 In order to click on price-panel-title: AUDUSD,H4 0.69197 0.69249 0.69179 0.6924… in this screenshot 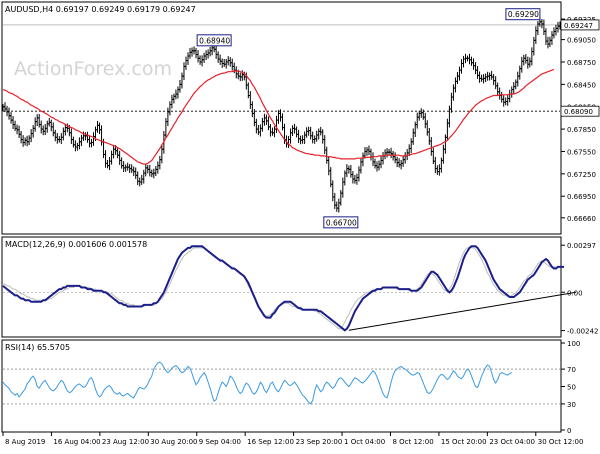, I will do `click(100, 9)`.